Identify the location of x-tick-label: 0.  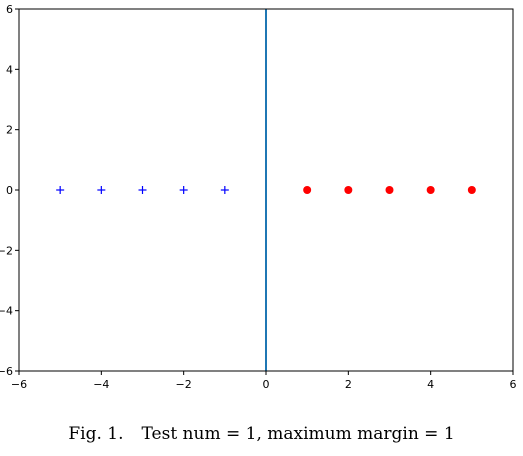
(266, 384).